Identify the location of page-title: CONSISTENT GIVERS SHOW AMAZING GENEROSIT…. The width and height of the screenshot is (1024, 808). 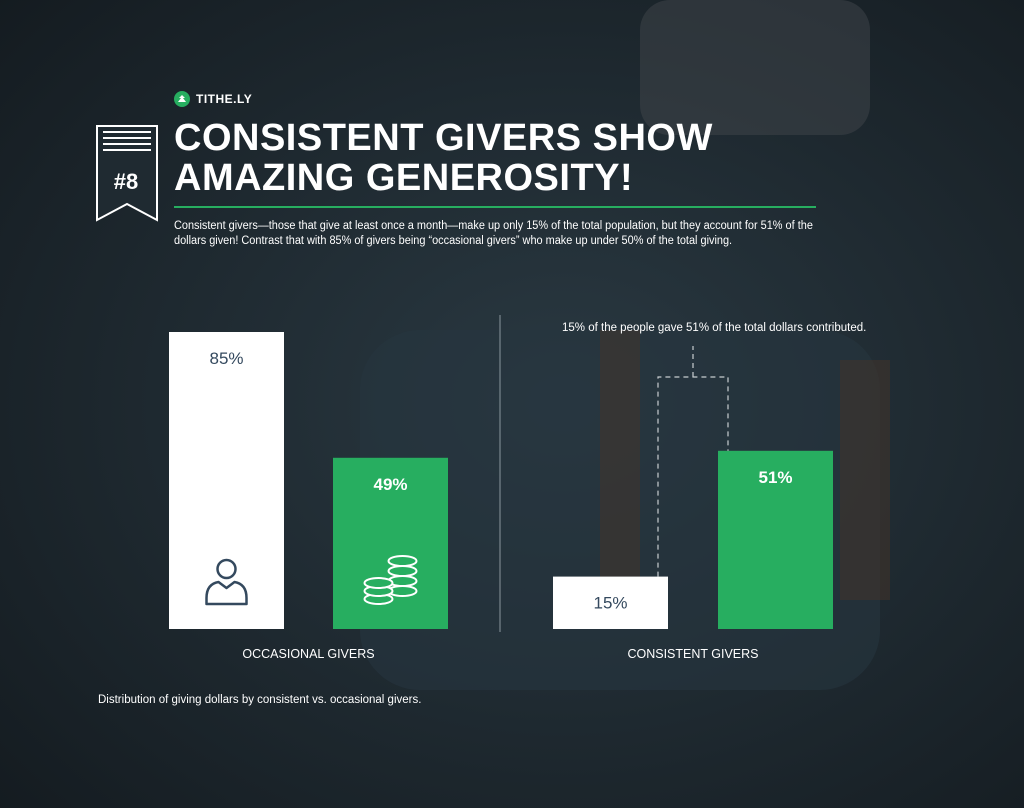
(494, 158).